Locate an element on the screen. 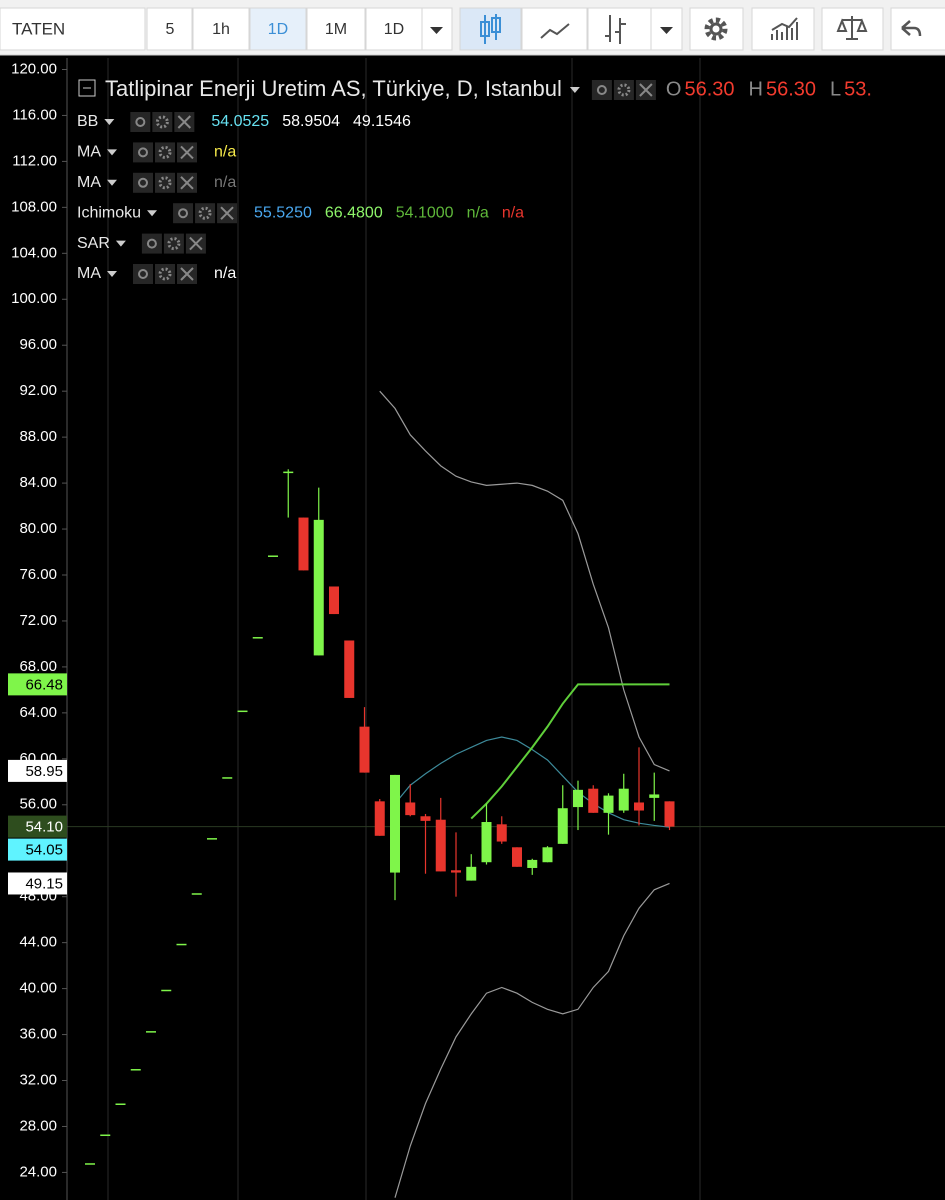  price-label: 54.05 is located at coordinates (44, 850).